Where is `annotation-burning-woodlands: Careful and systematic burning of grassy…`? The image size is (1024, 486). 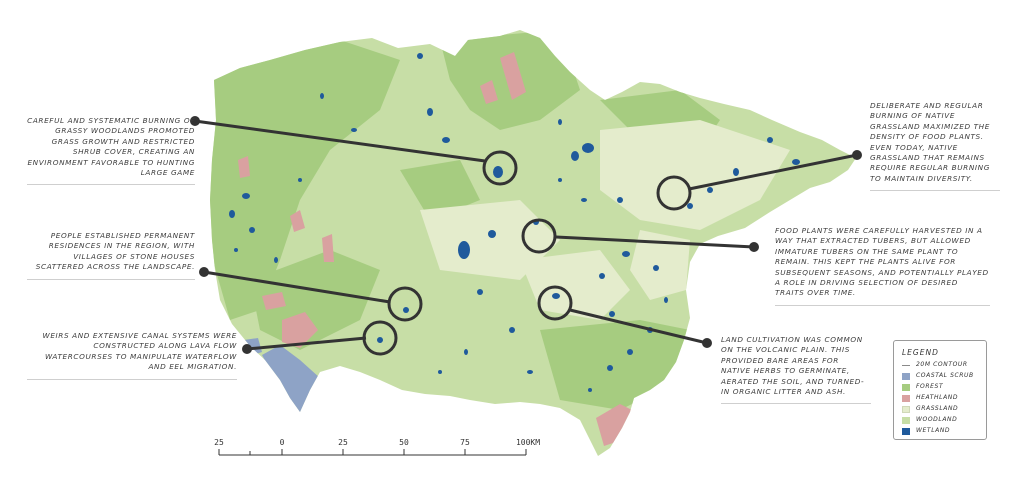
annotation-burning-woodlands: Careful and systematic burning of grassy… is located at coordinates (111, 151).